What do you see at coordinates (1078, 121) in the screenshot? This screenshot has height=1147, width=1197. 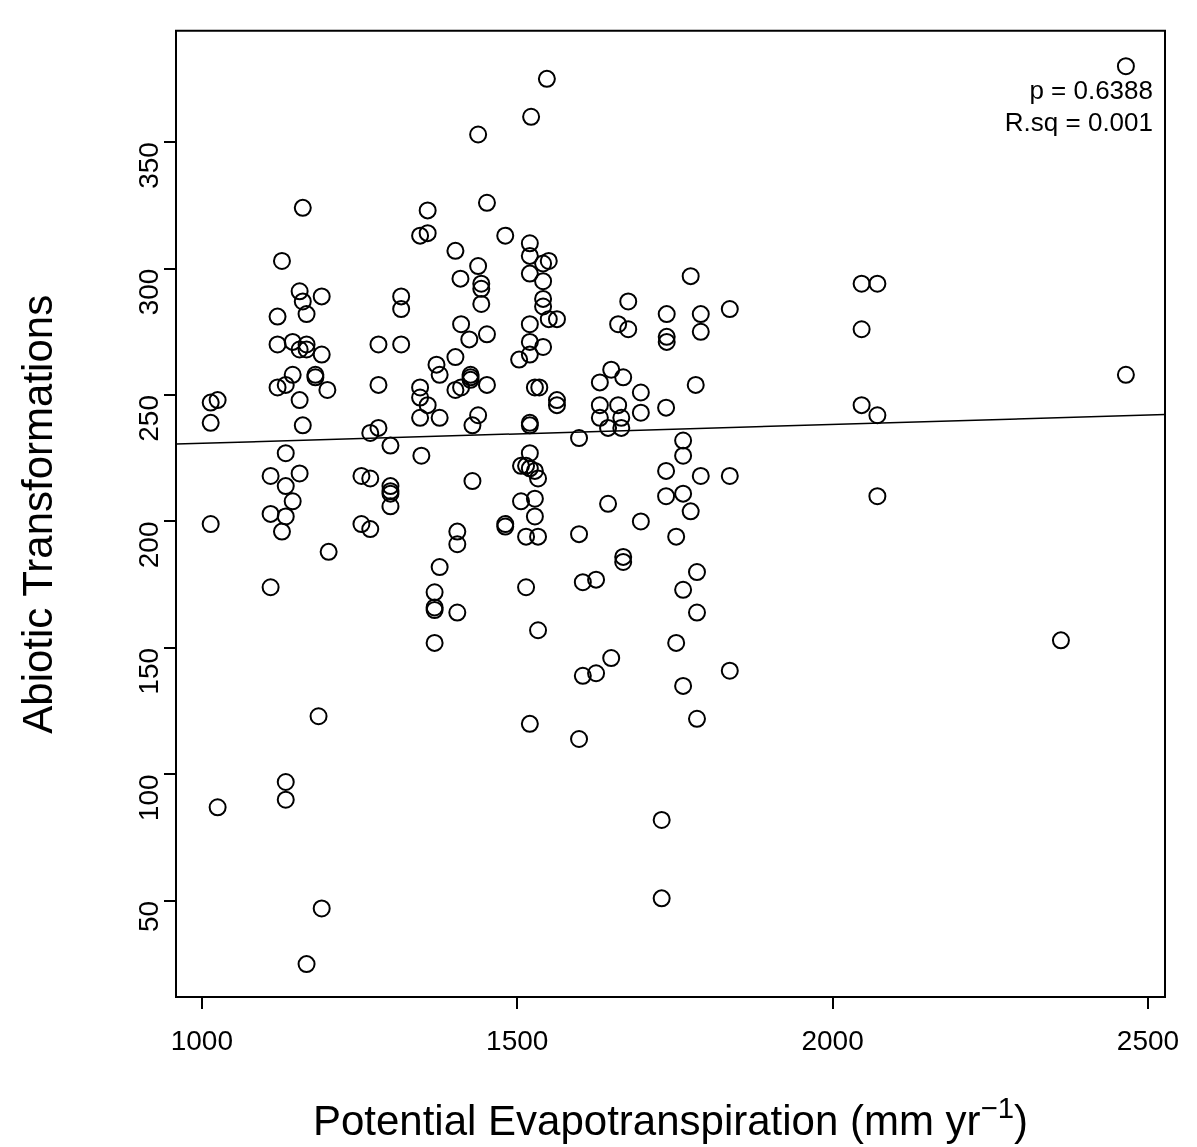 I see `annotation: R.sq = 0.001` at bounding box center [1078, 121].